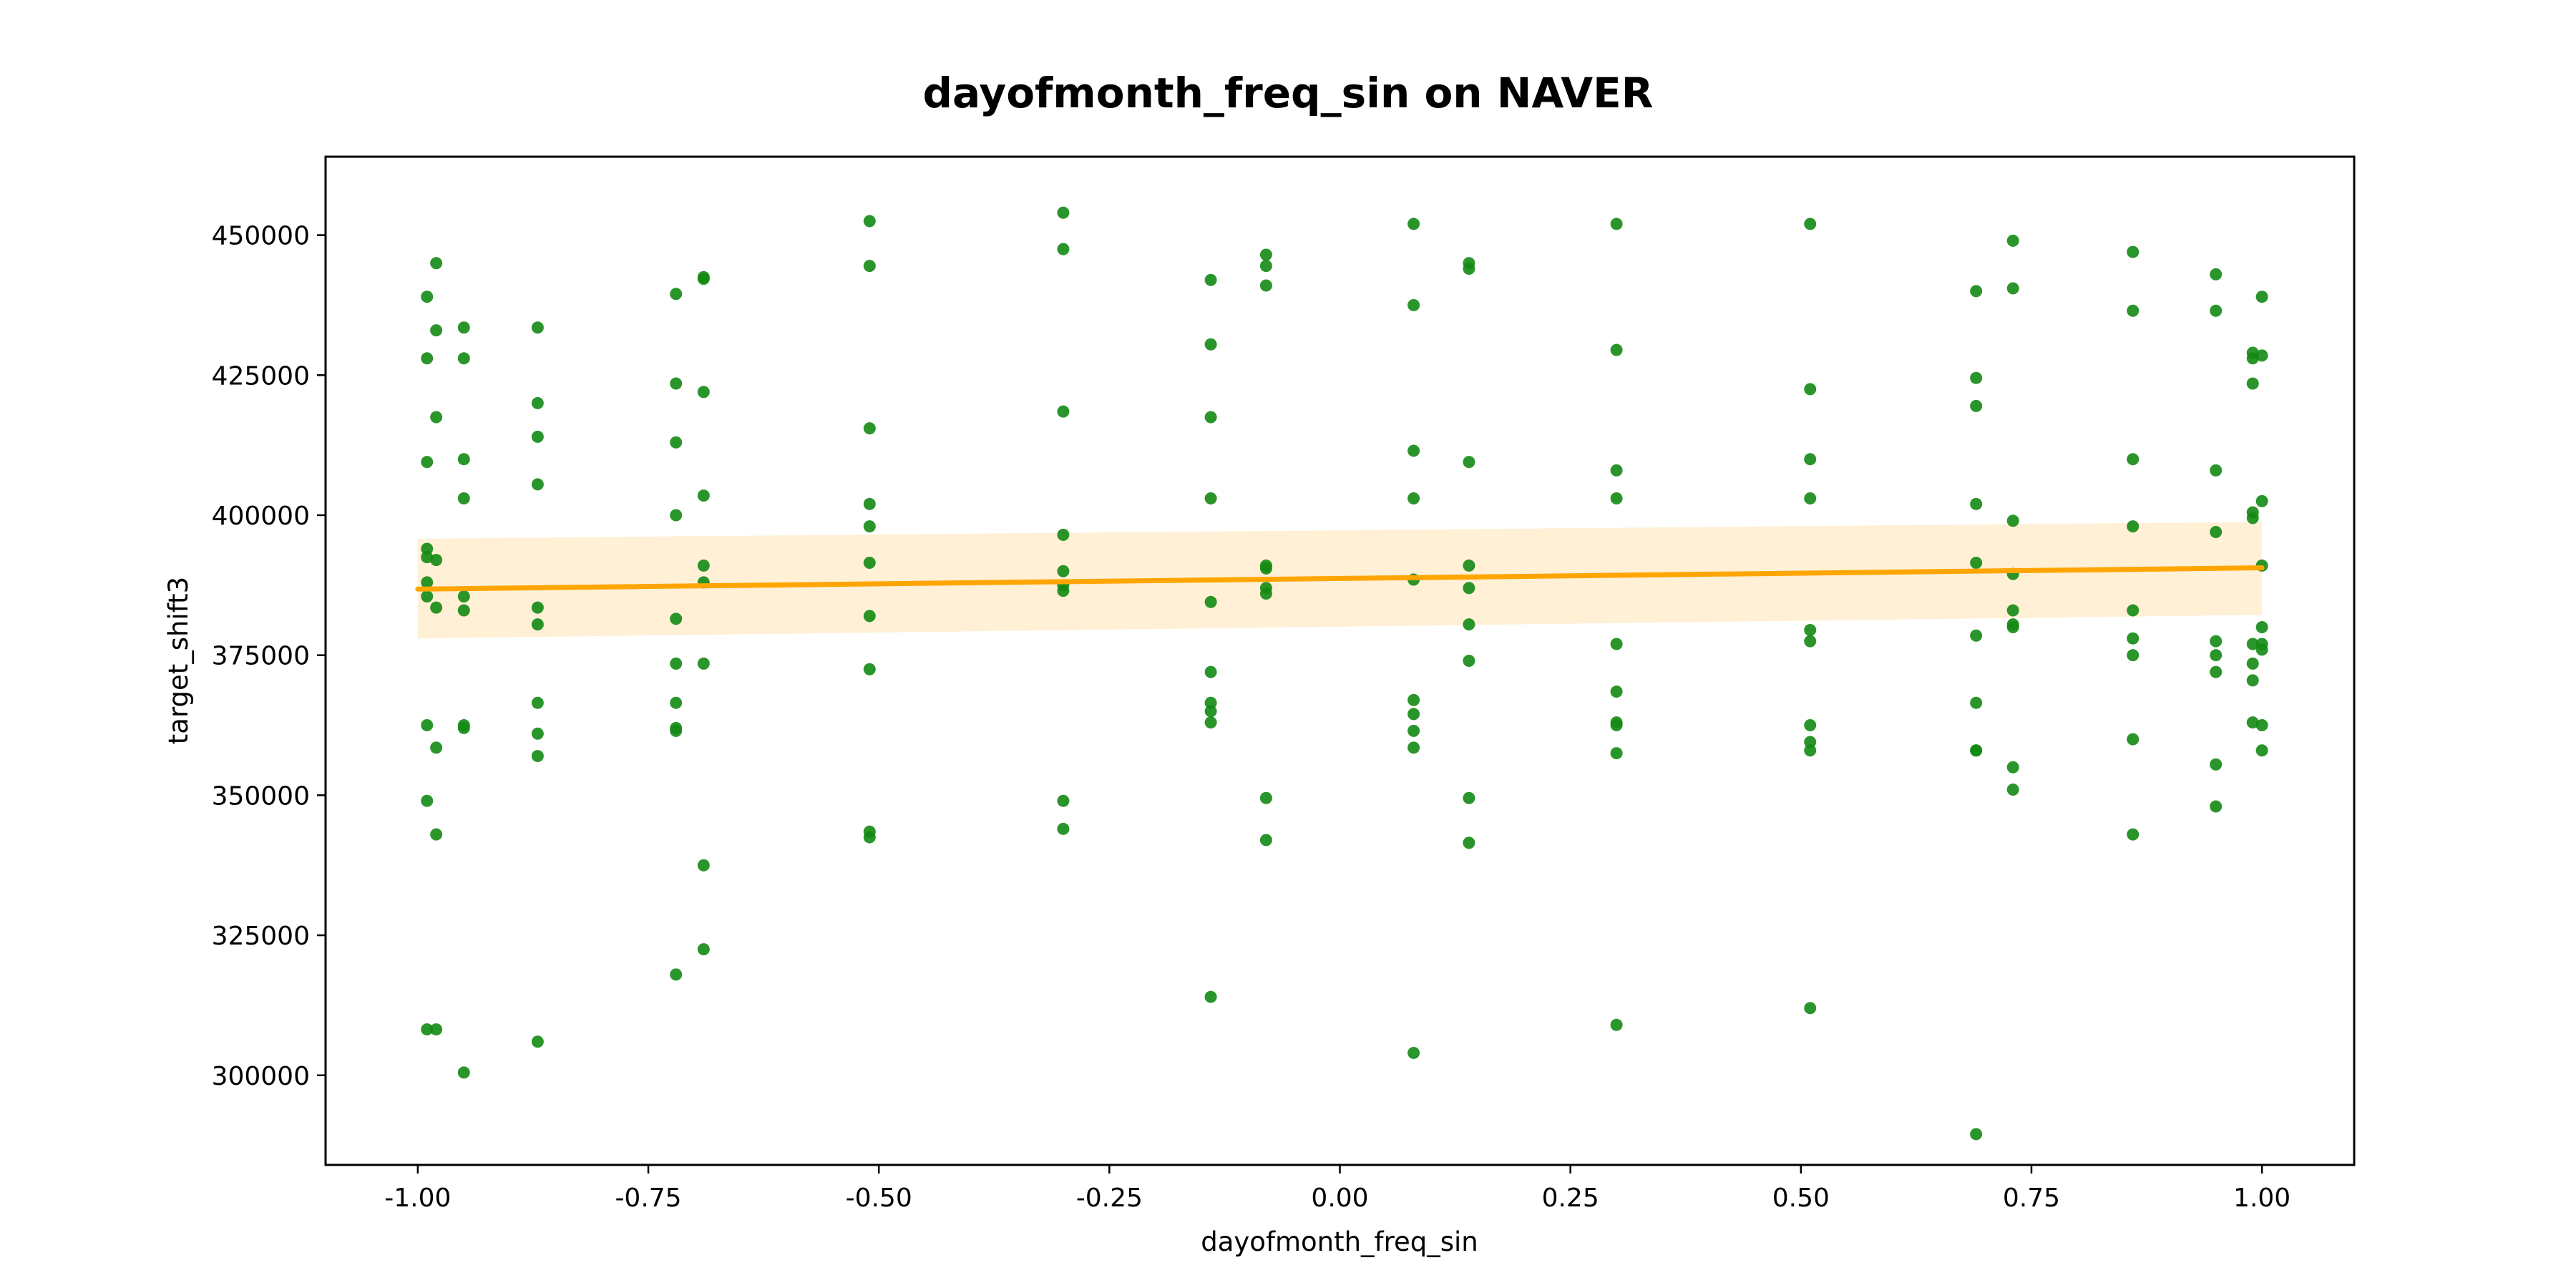  I want to click on x-tick-label: -0.25, so click(1109, 1198).